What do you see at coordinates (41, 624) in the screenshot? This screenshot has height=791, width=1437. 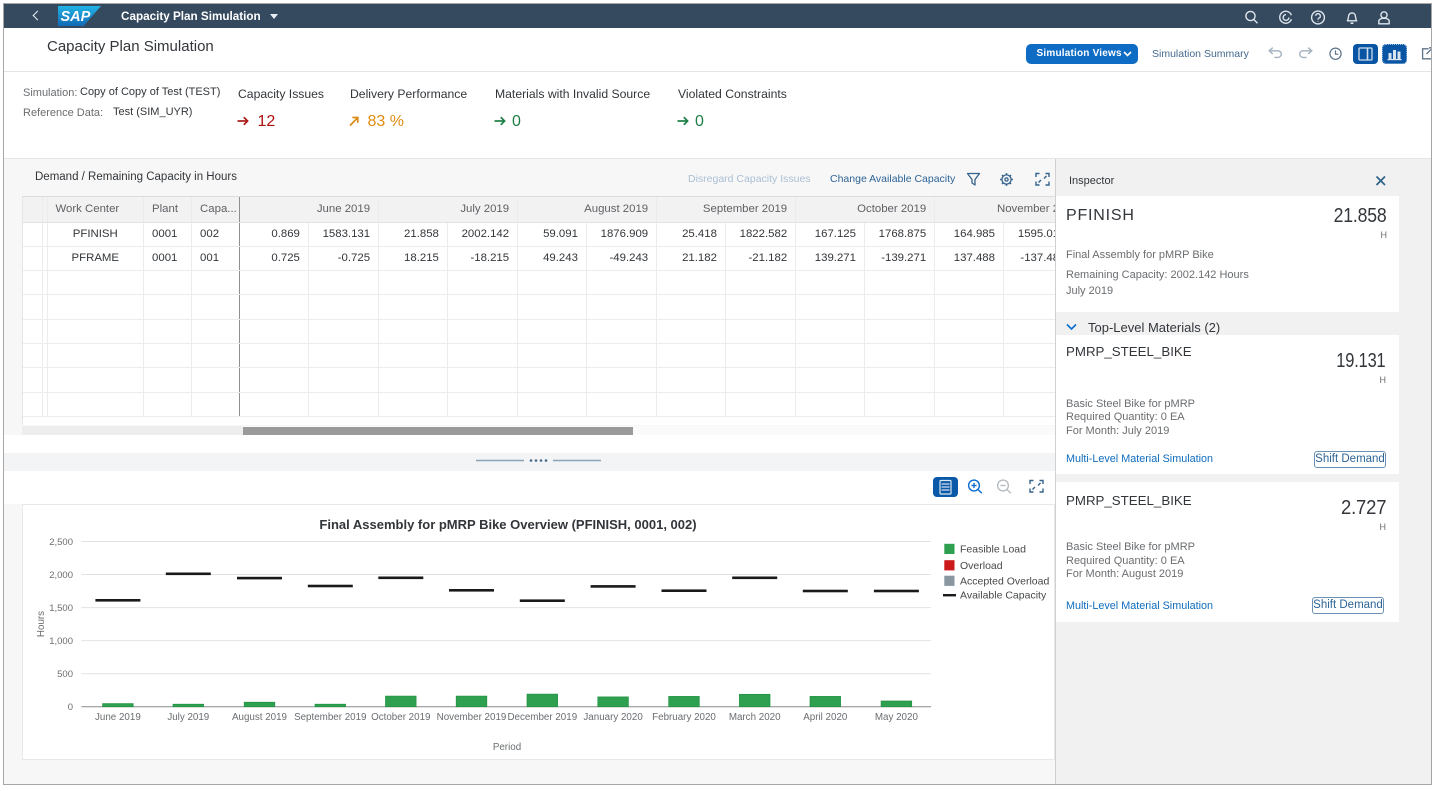 I see `svg-text: Hours` at bounding box center [41, 624].